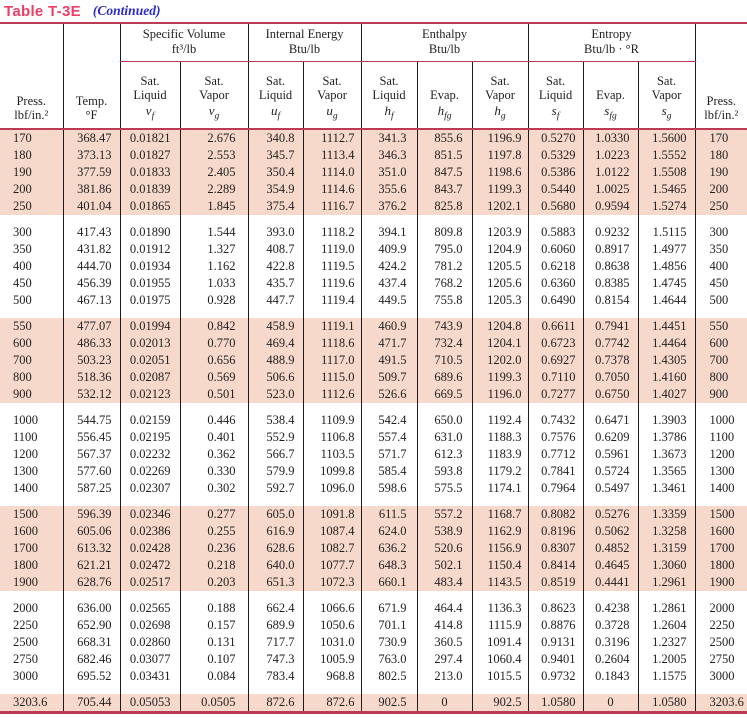  What do you see at coordinates (555, 172) in the screenshot?
I see `cell: 0.5386` at bounding box center [555, 172].